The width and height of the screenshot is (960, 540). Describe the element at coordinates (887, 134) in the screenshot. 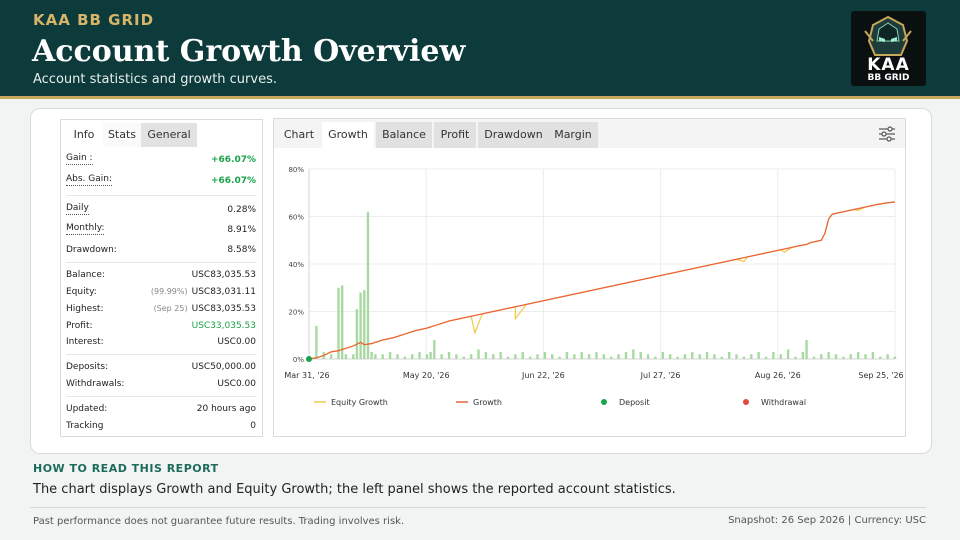

I see `sliders-icon` at that location.